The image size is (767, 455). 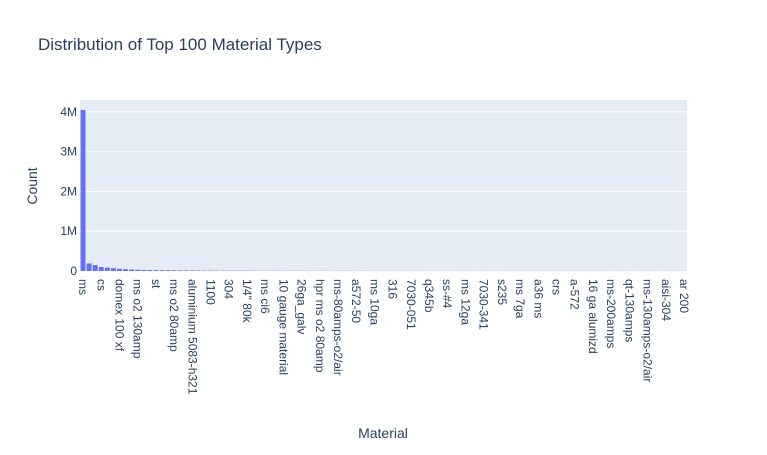 What do you see at coordinates (648, 330) in the screenshot?
I see `x-tick-label: ms-130amps-o2/air` at bounding box center [648, 330].